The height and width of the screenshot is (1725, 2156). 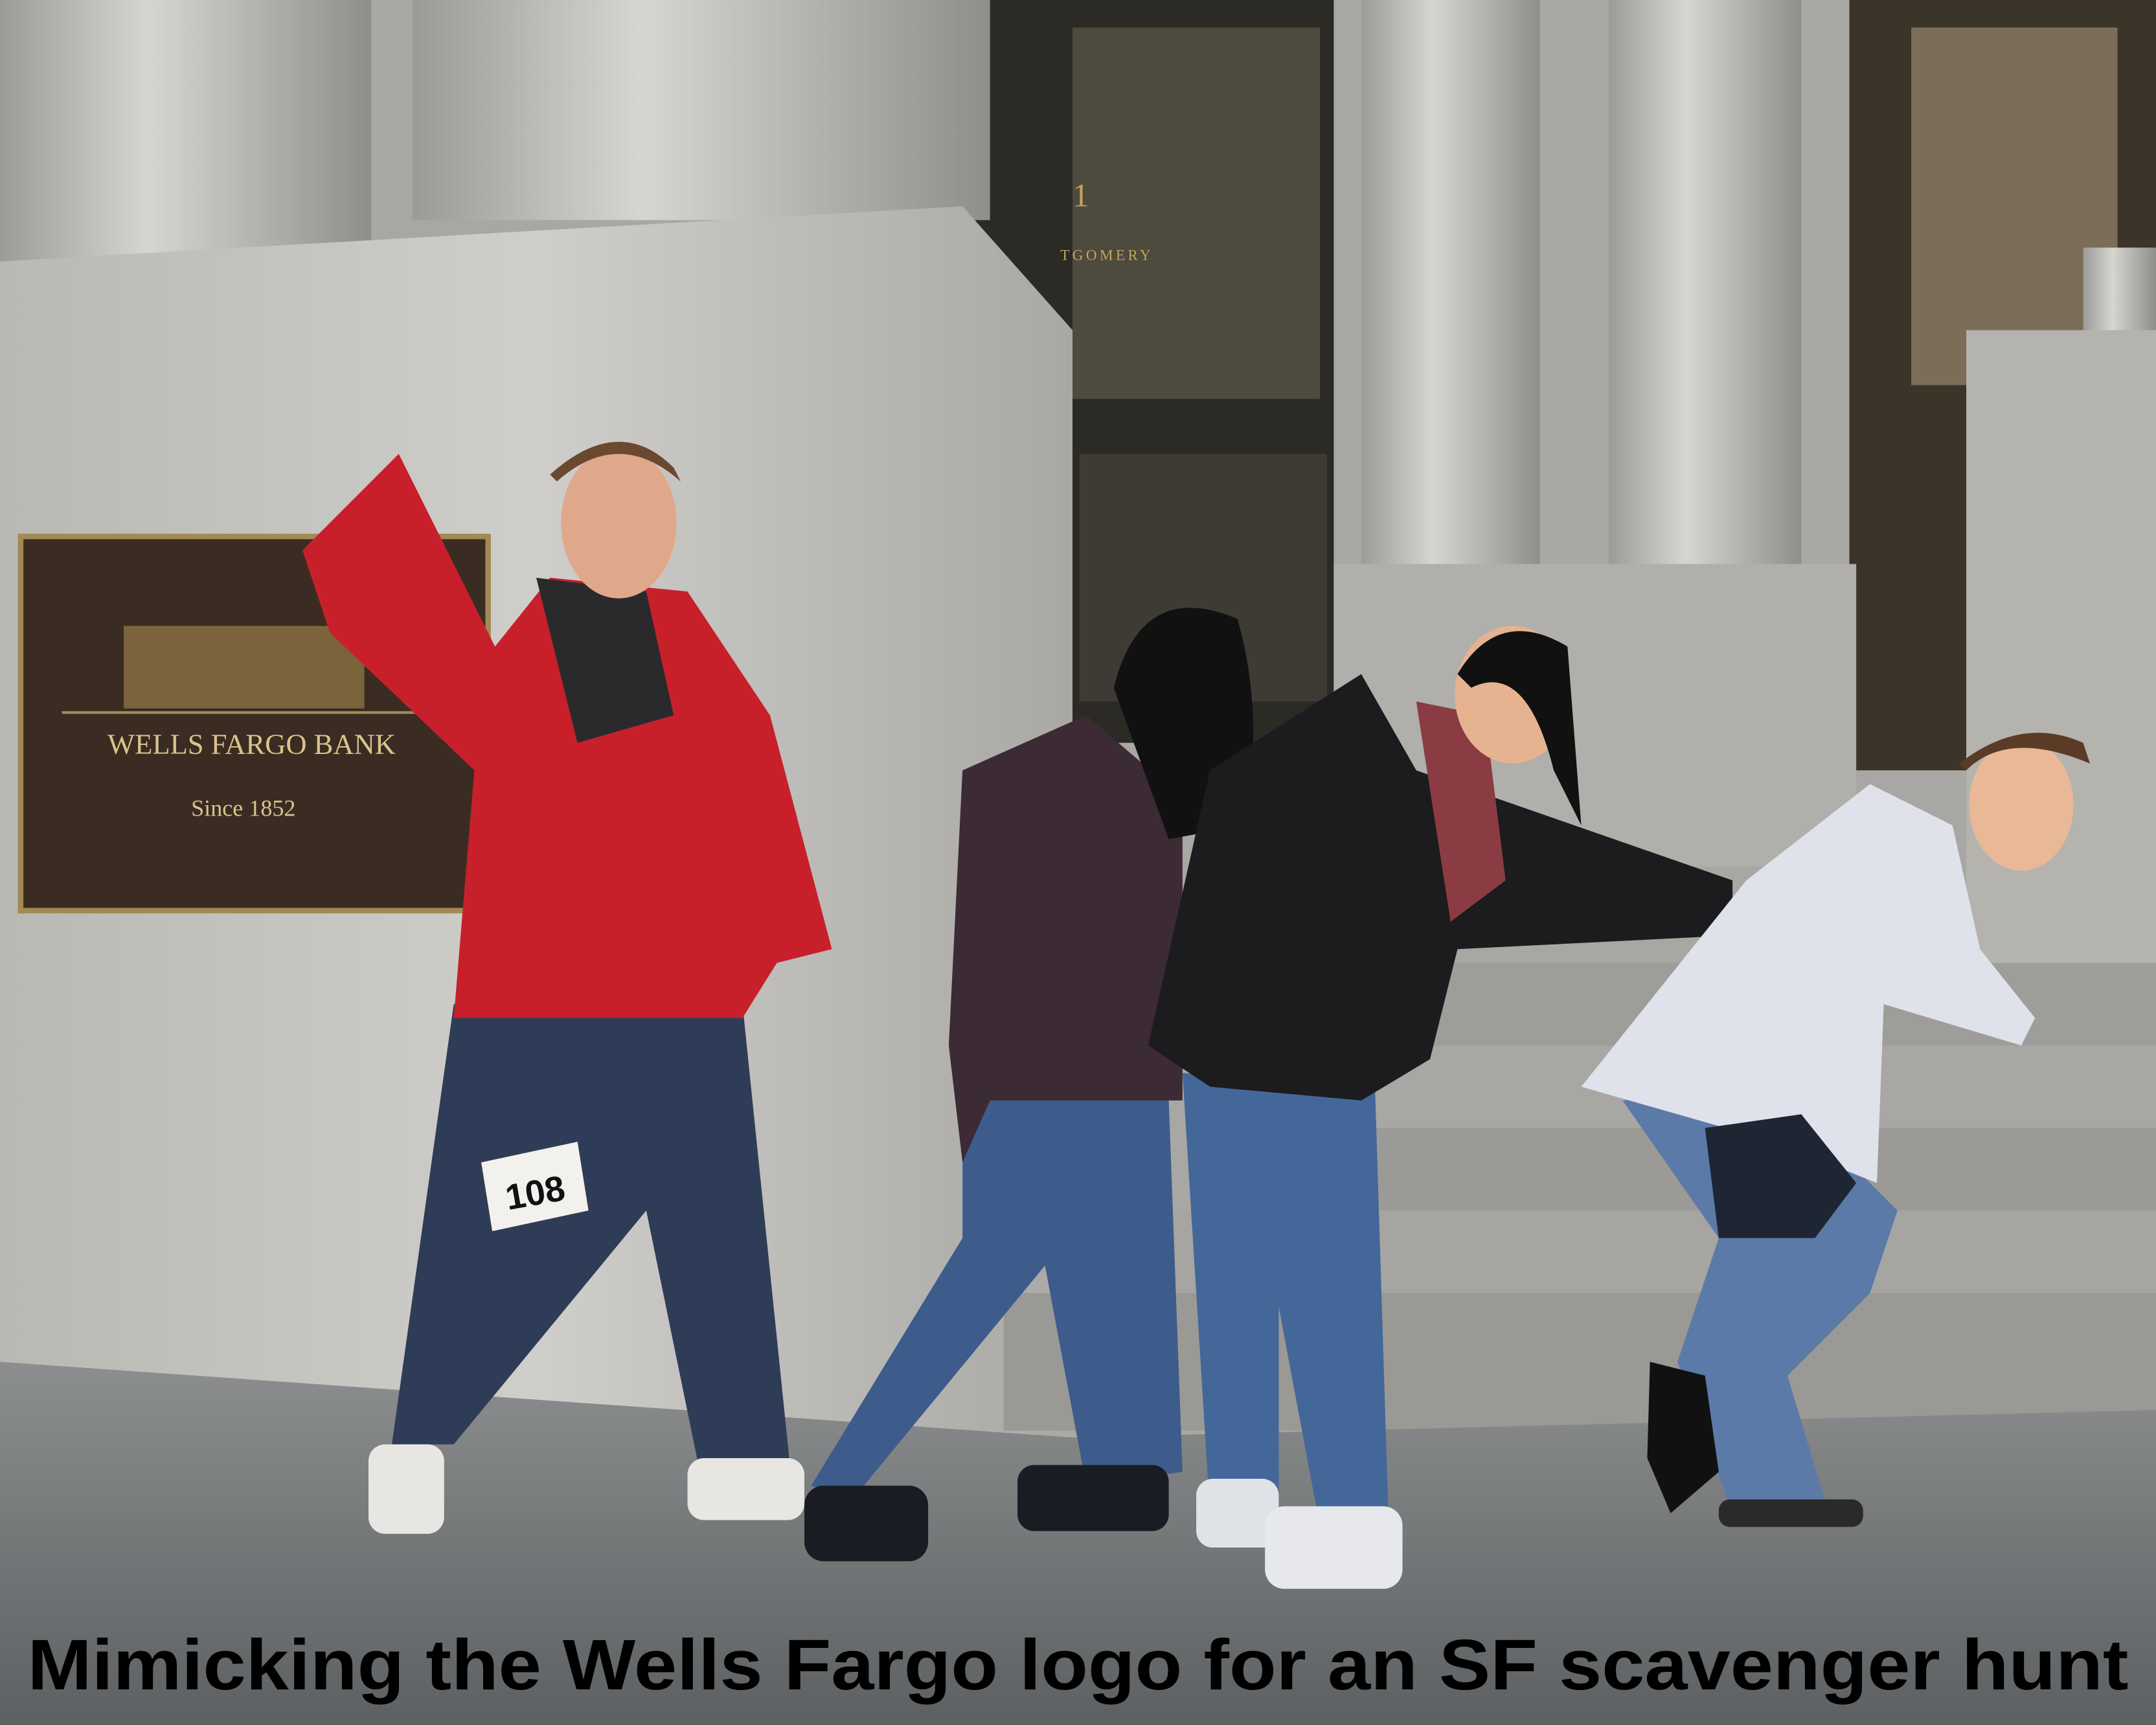 I want to click on person-purple-jacket, so click(x=1029, y=1085).